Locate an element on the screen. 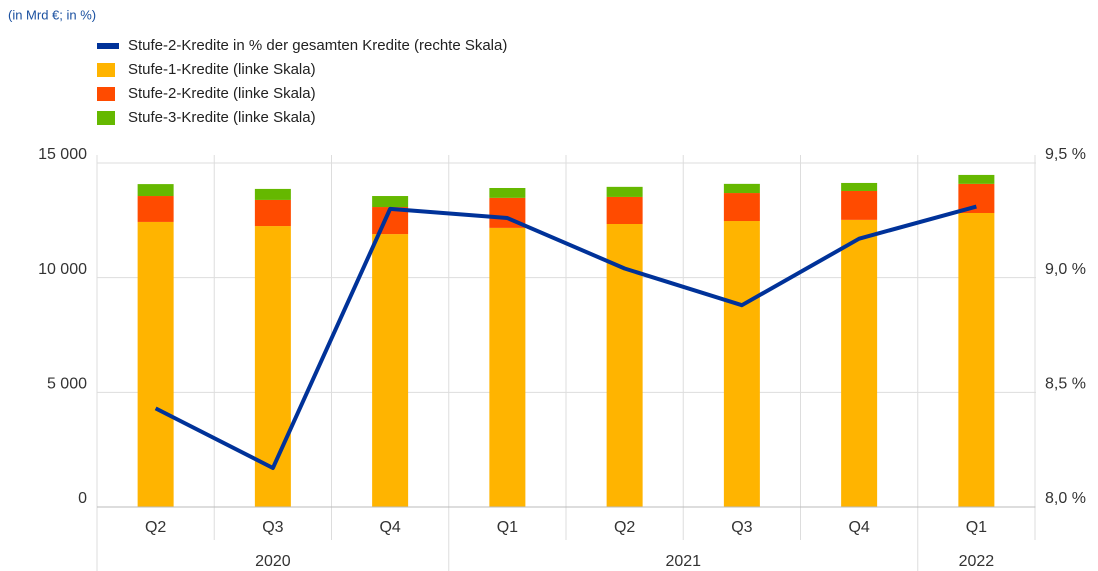 The height and width of the screenshot is (571, 1098). year-label: 2021 is located at coordinates (683, 561).